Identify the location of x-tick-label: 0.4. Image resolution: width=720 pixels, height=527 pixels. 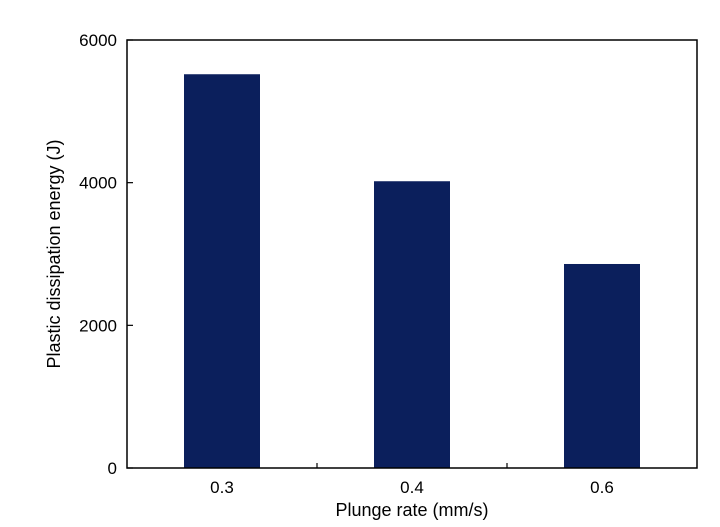
(412, 487).